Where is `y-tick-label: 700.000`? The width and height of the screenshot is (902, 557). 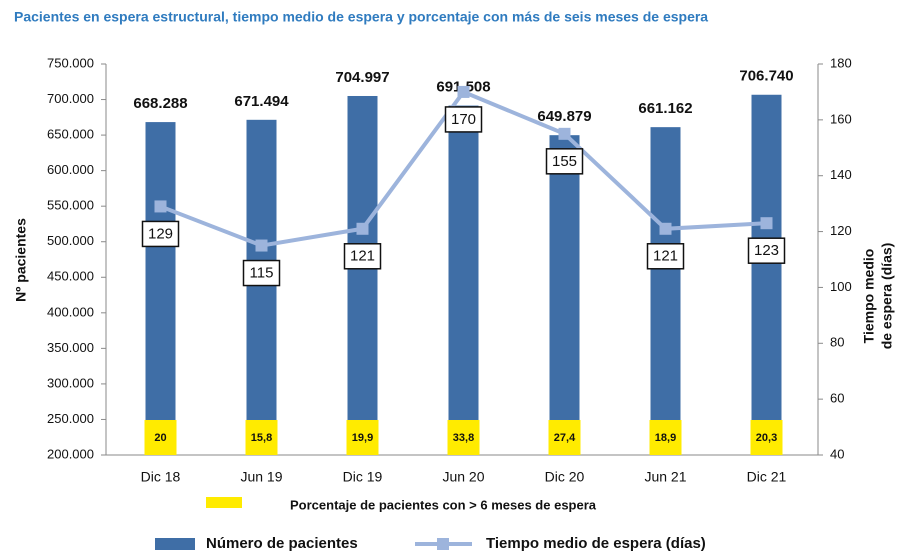 y-tick-label: 700.000 is located at coordinates (70, 98).